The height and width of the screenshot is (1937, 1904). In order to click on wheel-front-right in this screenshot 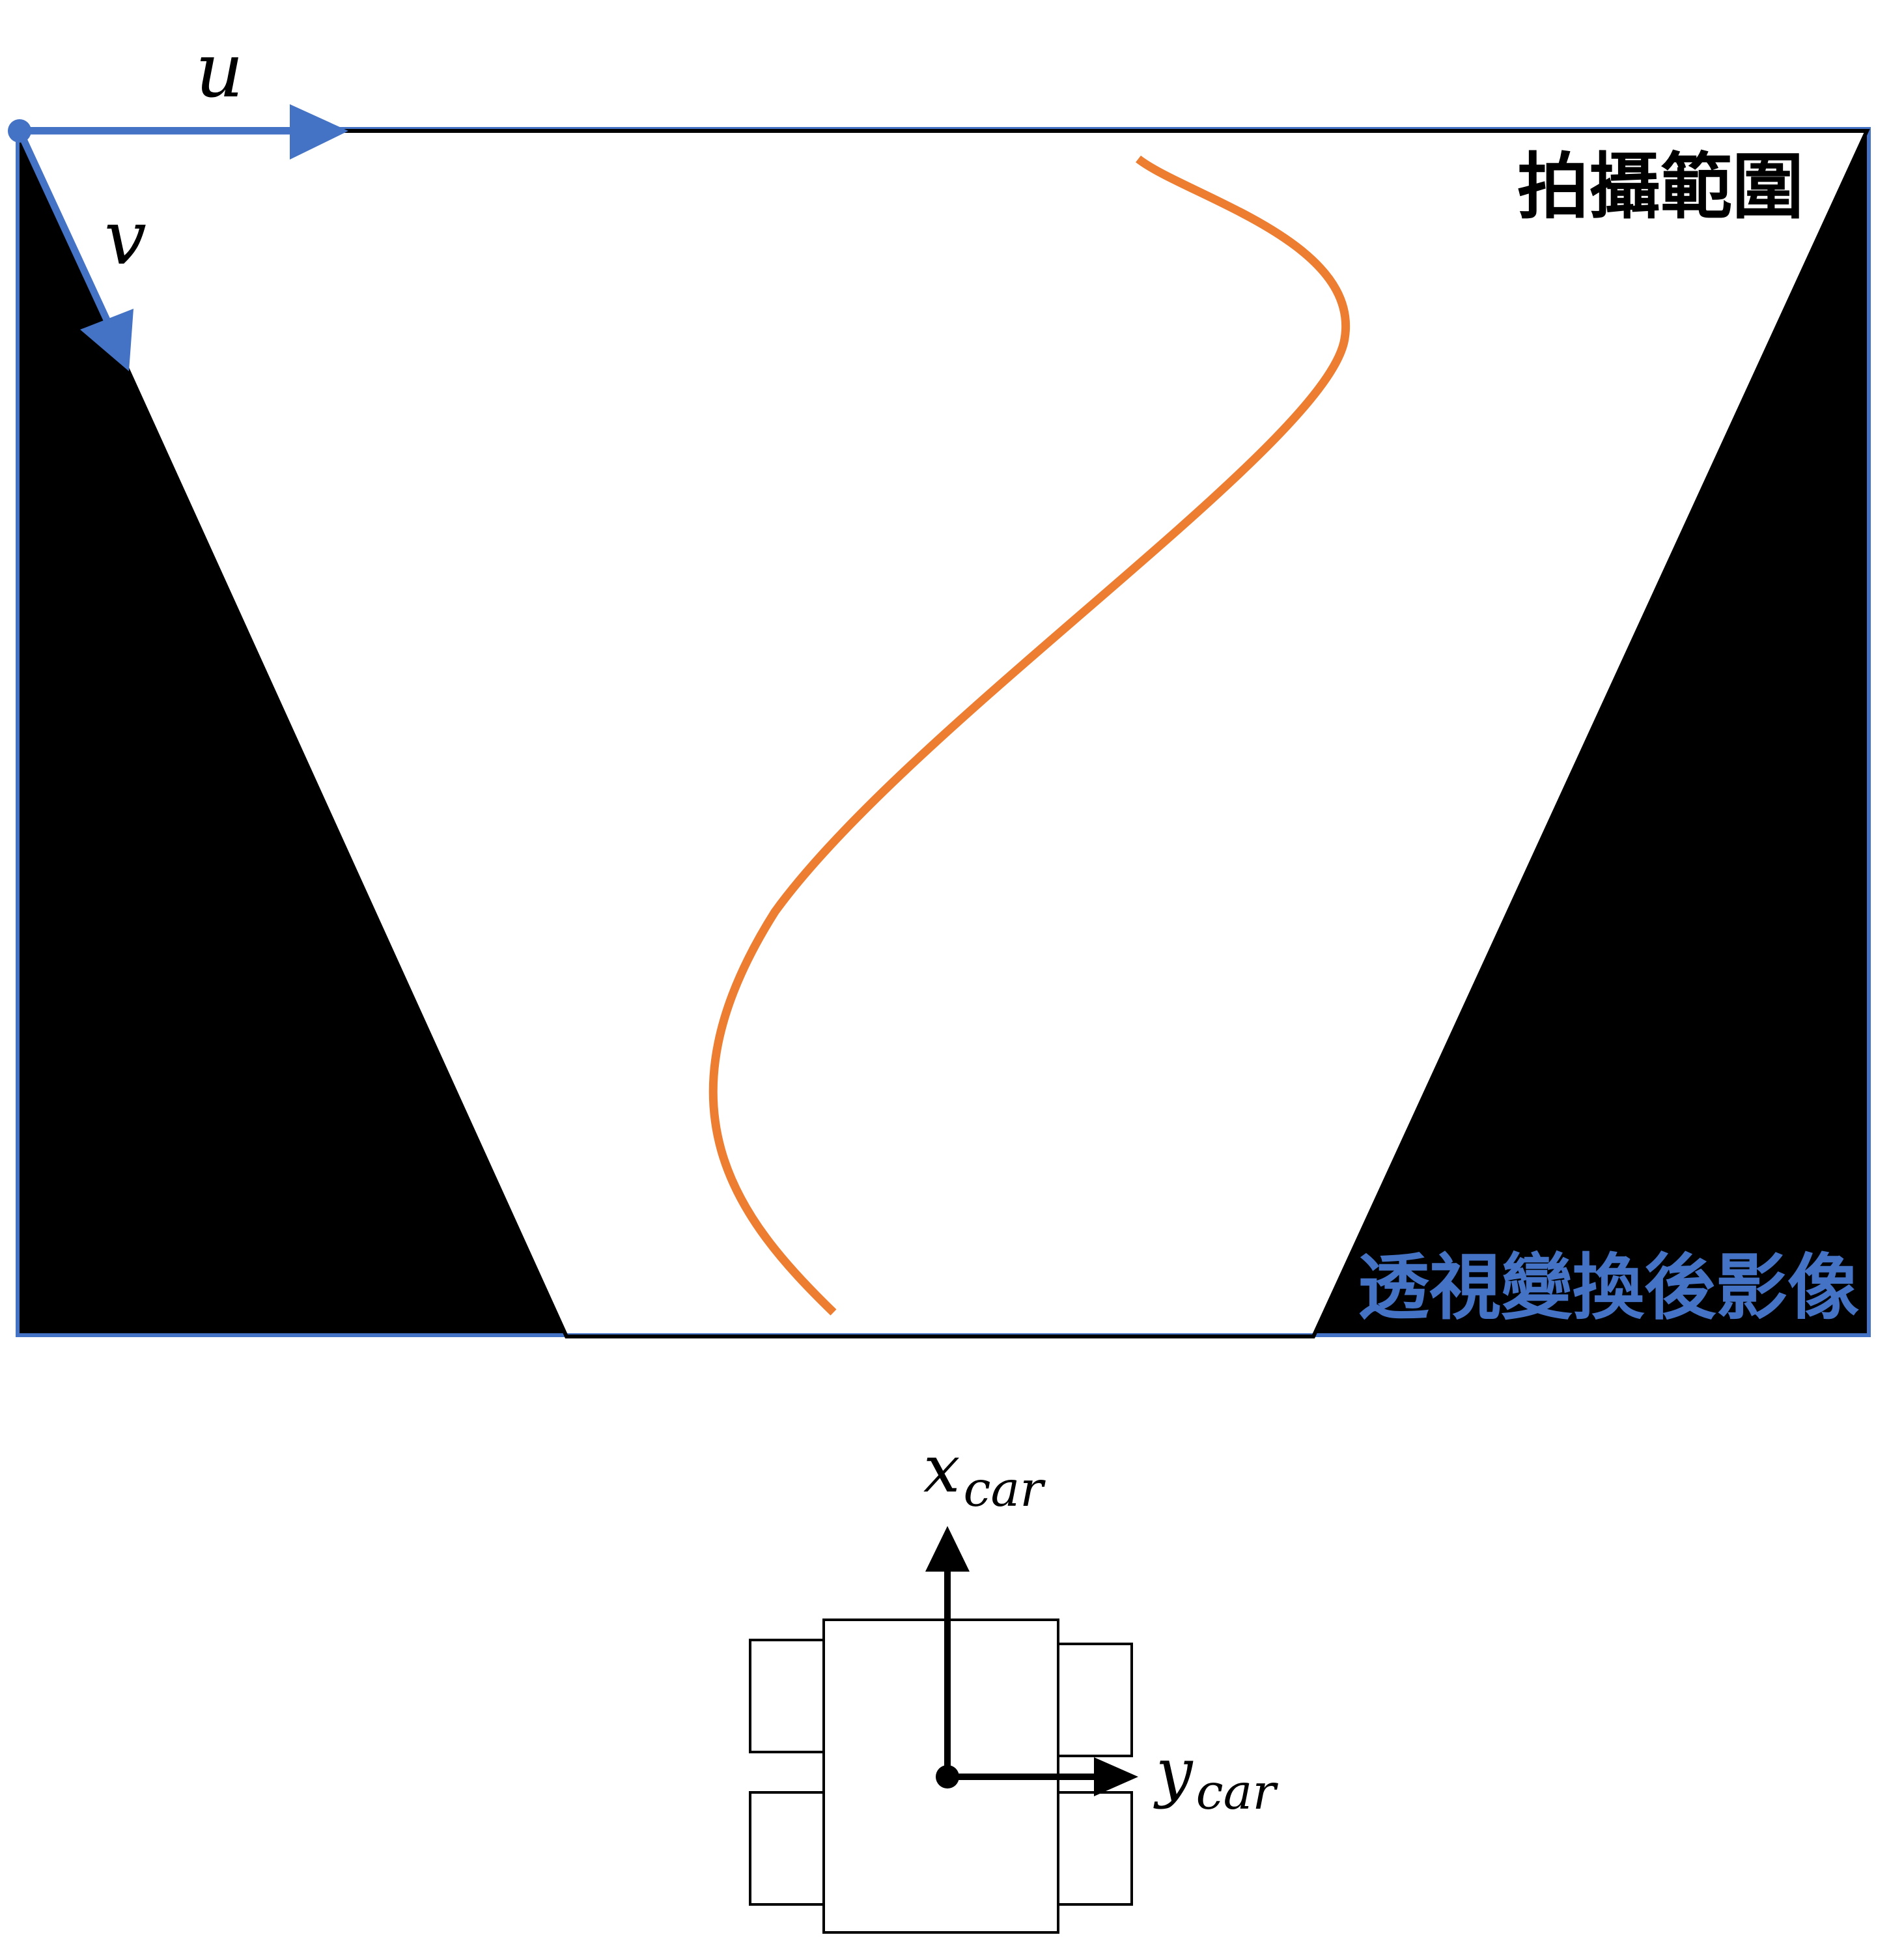, I will do `click(1095, 1700)`.